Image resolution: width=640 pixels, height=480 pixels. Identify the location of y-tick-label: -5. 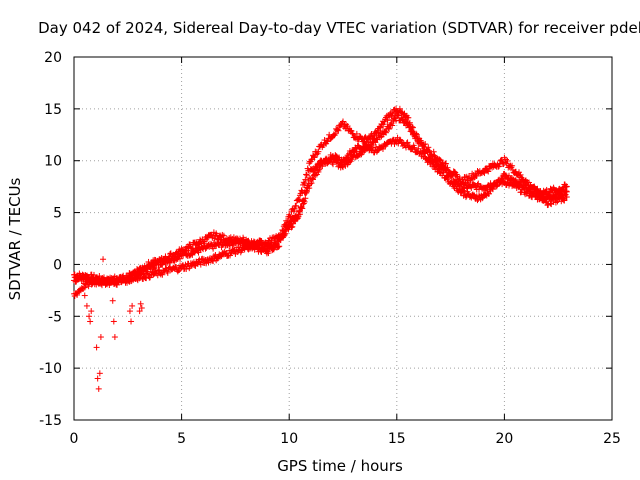
(55, 317).